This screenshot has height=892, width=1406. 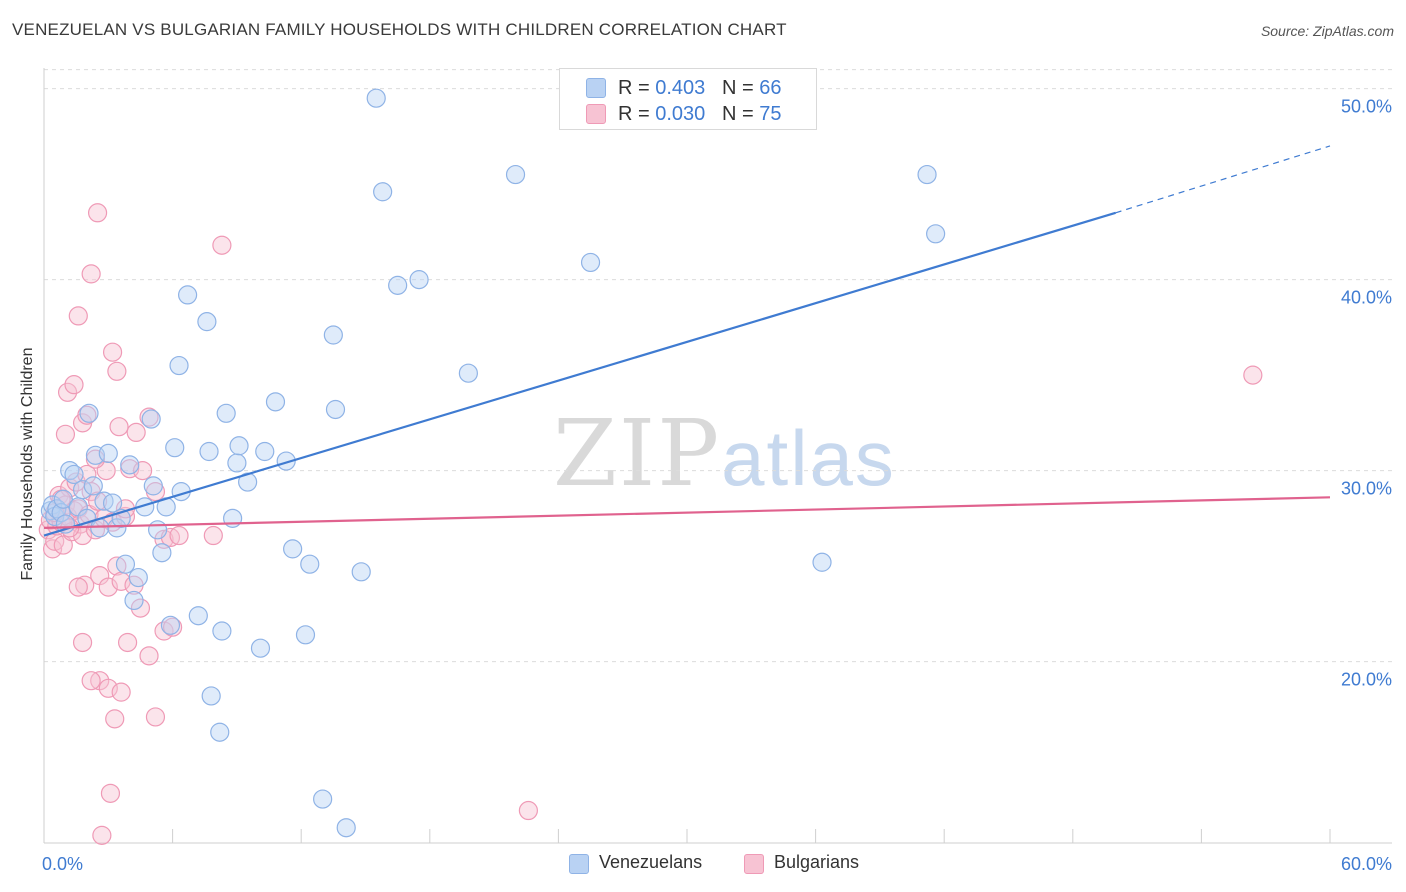 What do you see at coordinates (1223, 179) in the screenshot?
I see `venezuelan-trend-extension` at bounding box center [1223, 179].